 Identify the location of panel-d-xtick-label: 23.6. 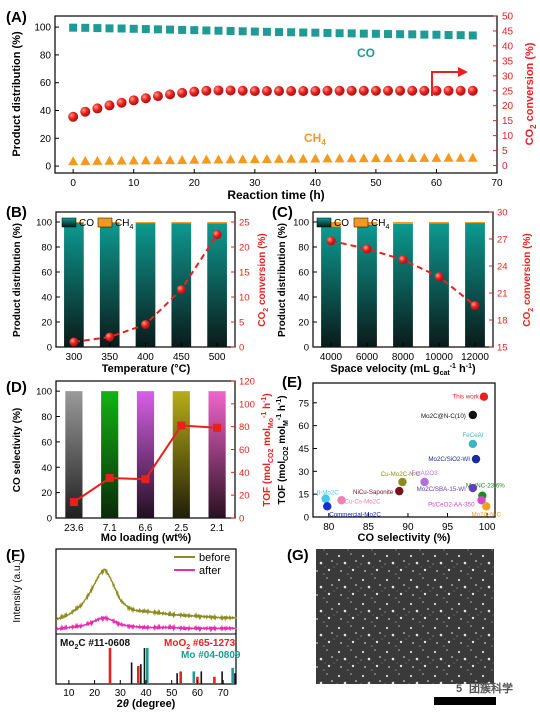
(74, 528).